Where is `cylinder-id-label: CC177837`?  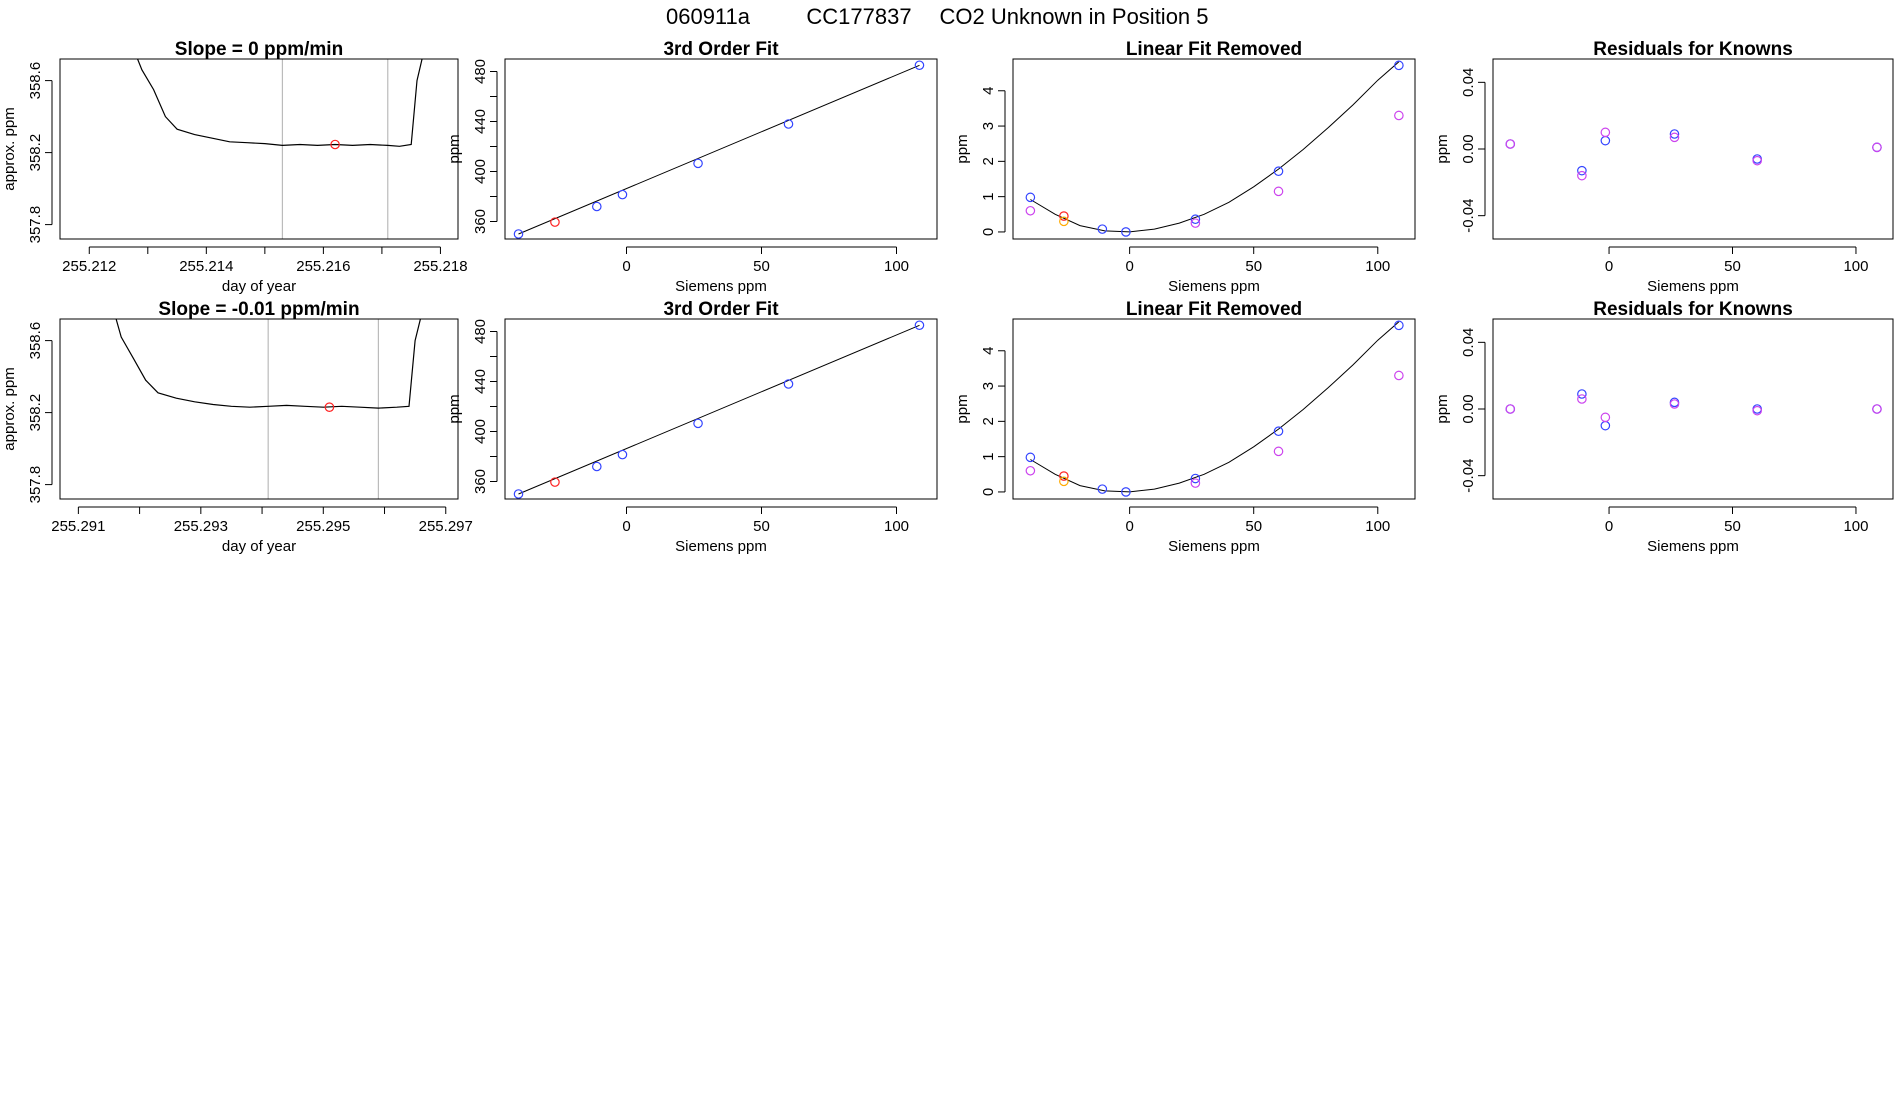 cylinder-id-label: CC177837 is located at coordinates (858, 16).